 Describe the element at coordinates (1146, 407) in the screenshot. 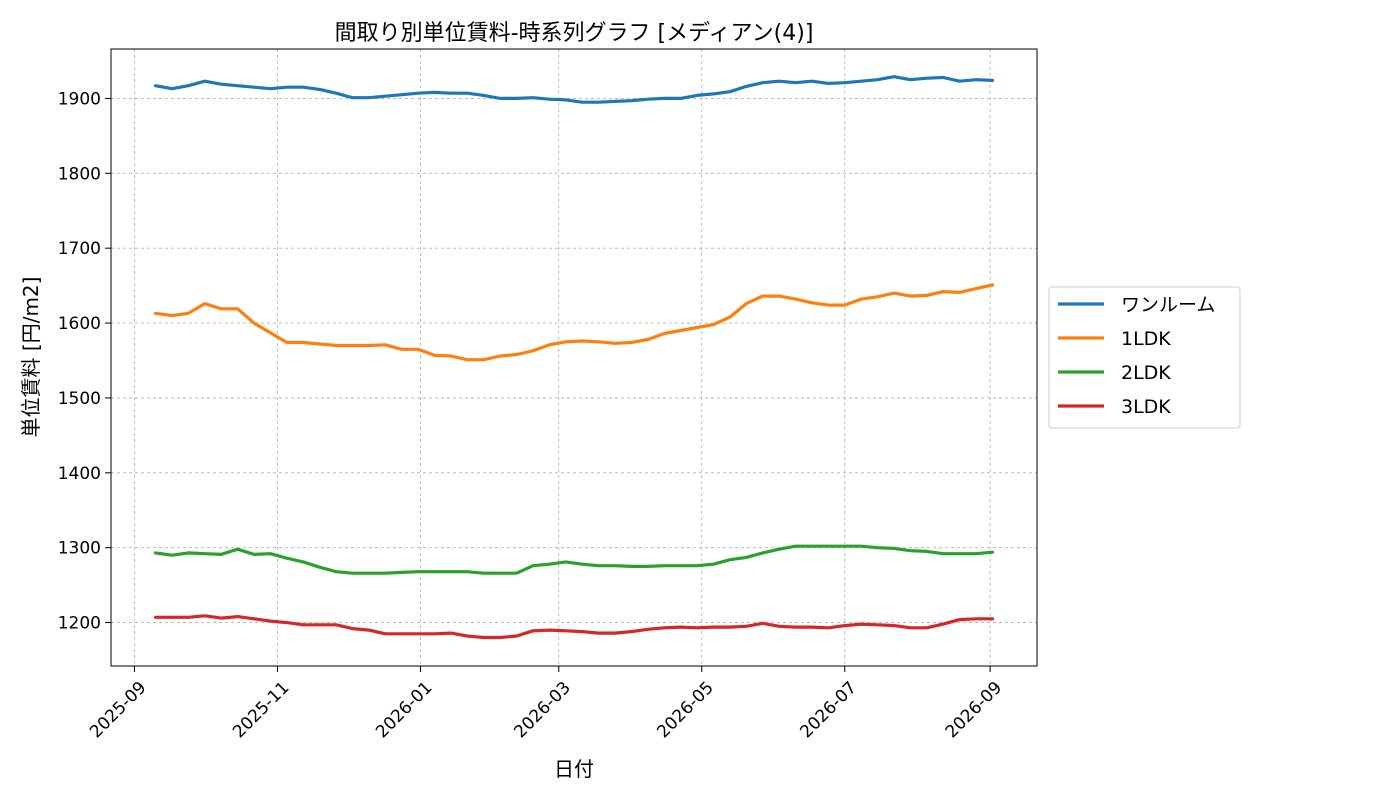

I see `legend-label: 3LDK` at that location.